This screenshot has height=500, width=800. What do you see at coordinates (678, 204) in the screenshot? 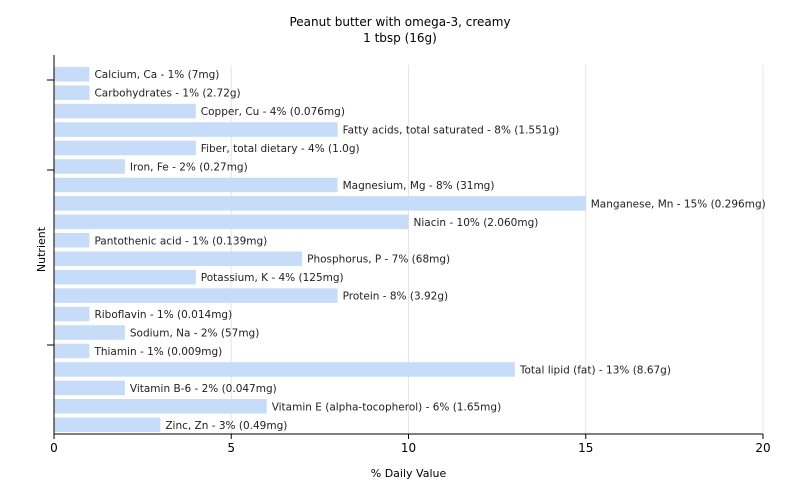
I see `bar-label: Manganese, Mn - 15% (0.296mg)` at bounding box center [678, 204].